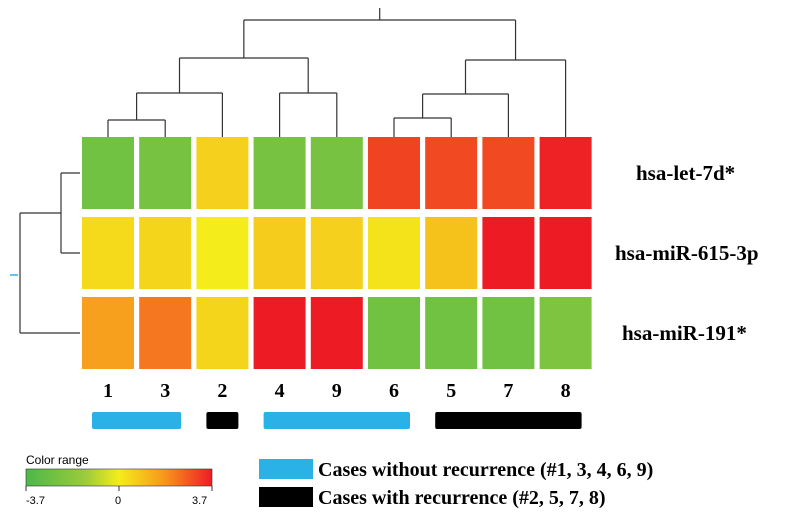 The image size is (785, 514). Describe the element at coordinates (35, 501) in the screenshot. I see `color-scale-min-label: -3.7` at that location.